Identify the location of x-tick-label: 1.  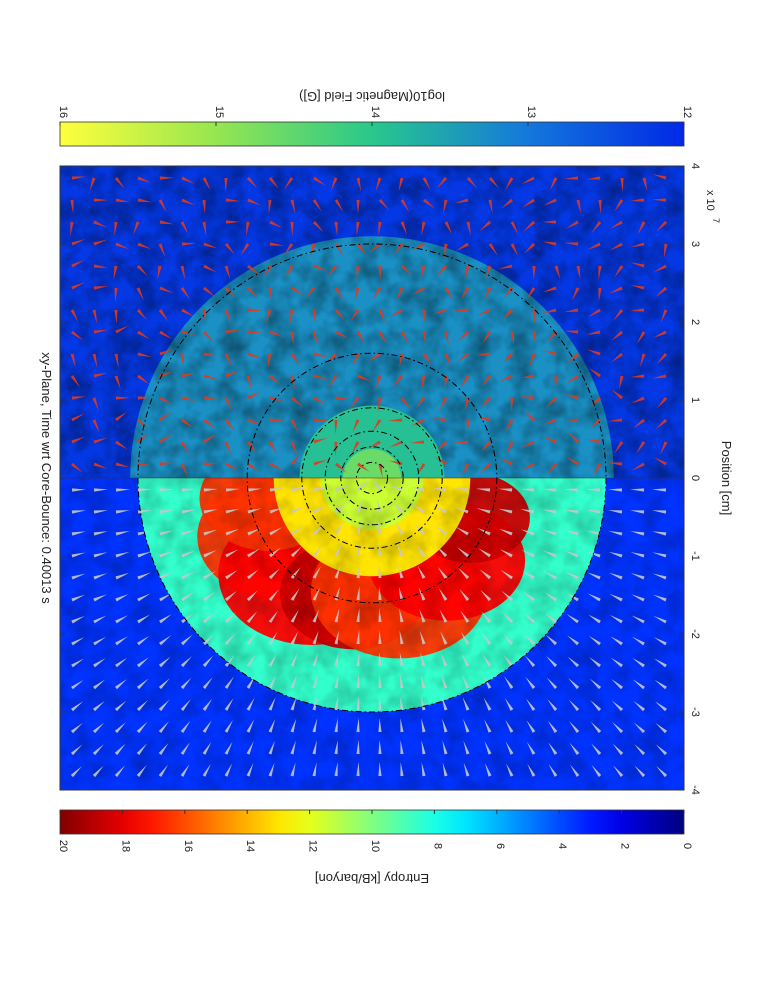
(695, 400).